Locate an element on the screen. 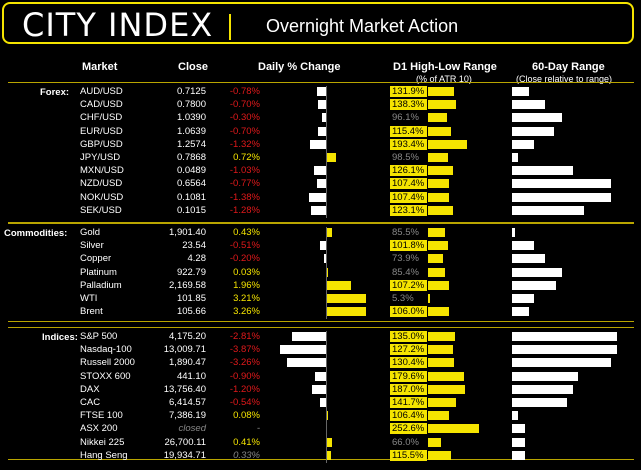 This screenshot has height=470, width=641. table-row: AUD/USD 0.7125 -0.78% is located at coordinates (320, 91).